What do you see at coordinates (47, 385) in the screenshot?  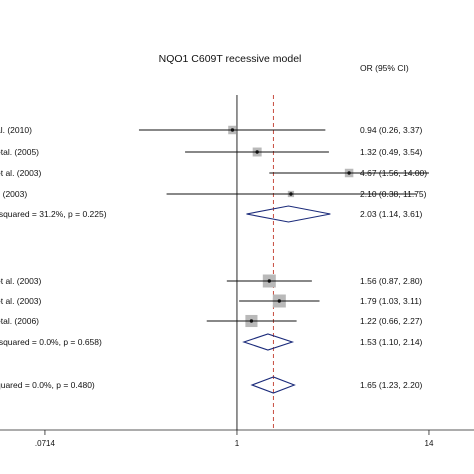 I see `overall-label: quared = 0.0%, p = 0.480)` at bounding box center [47, 385].